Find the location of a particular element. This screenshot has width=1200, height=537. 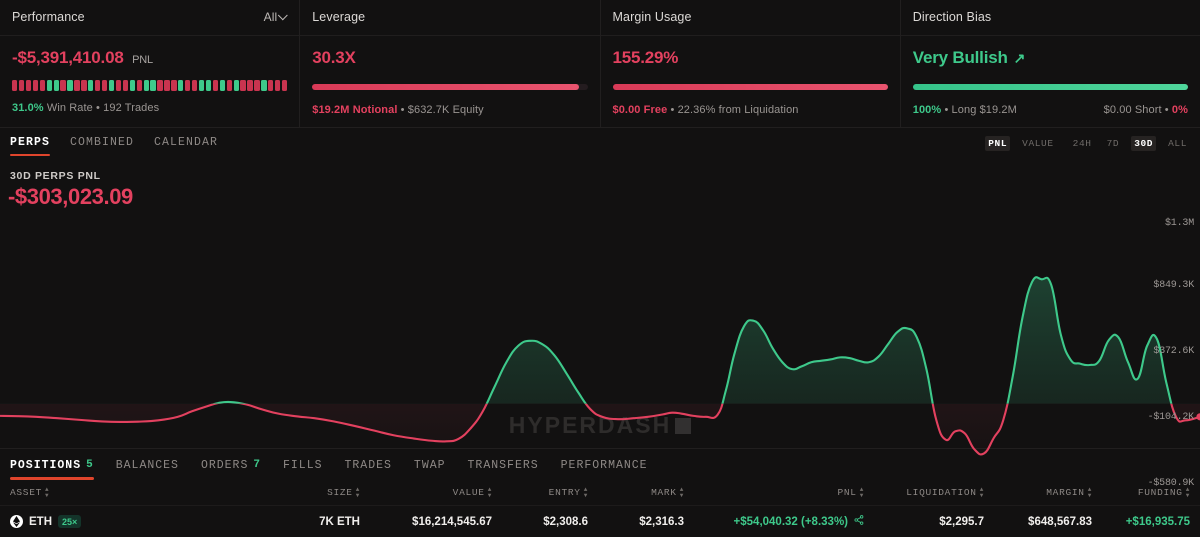

bottom-tab-performance: PERFORMANCE is located at coordinates (604, 469).